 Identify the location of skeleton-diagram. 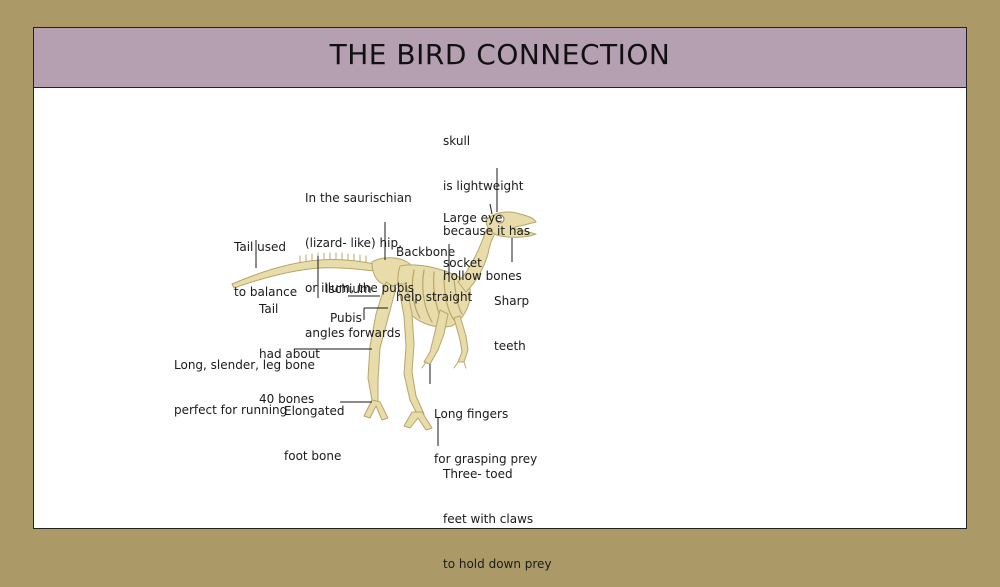
(384, 307).